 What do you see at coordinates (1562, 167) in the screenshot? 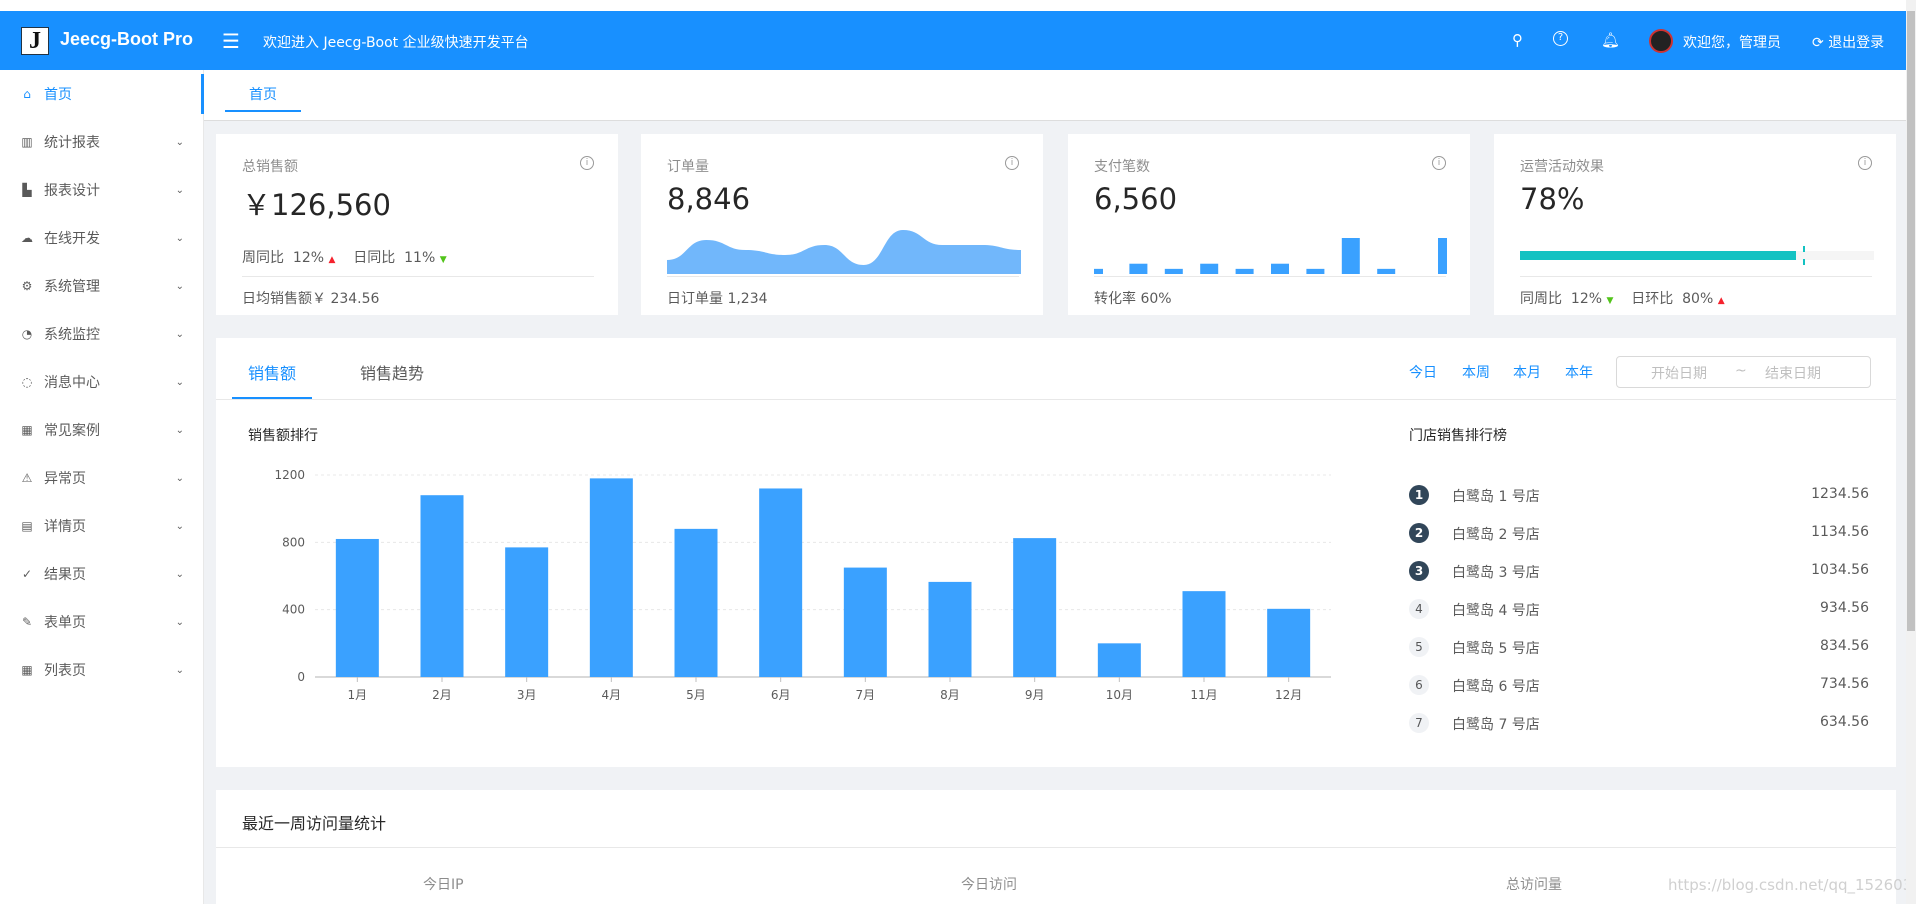
I see `stat-title: 运营活动效果` at bounding box center [1562, 167].